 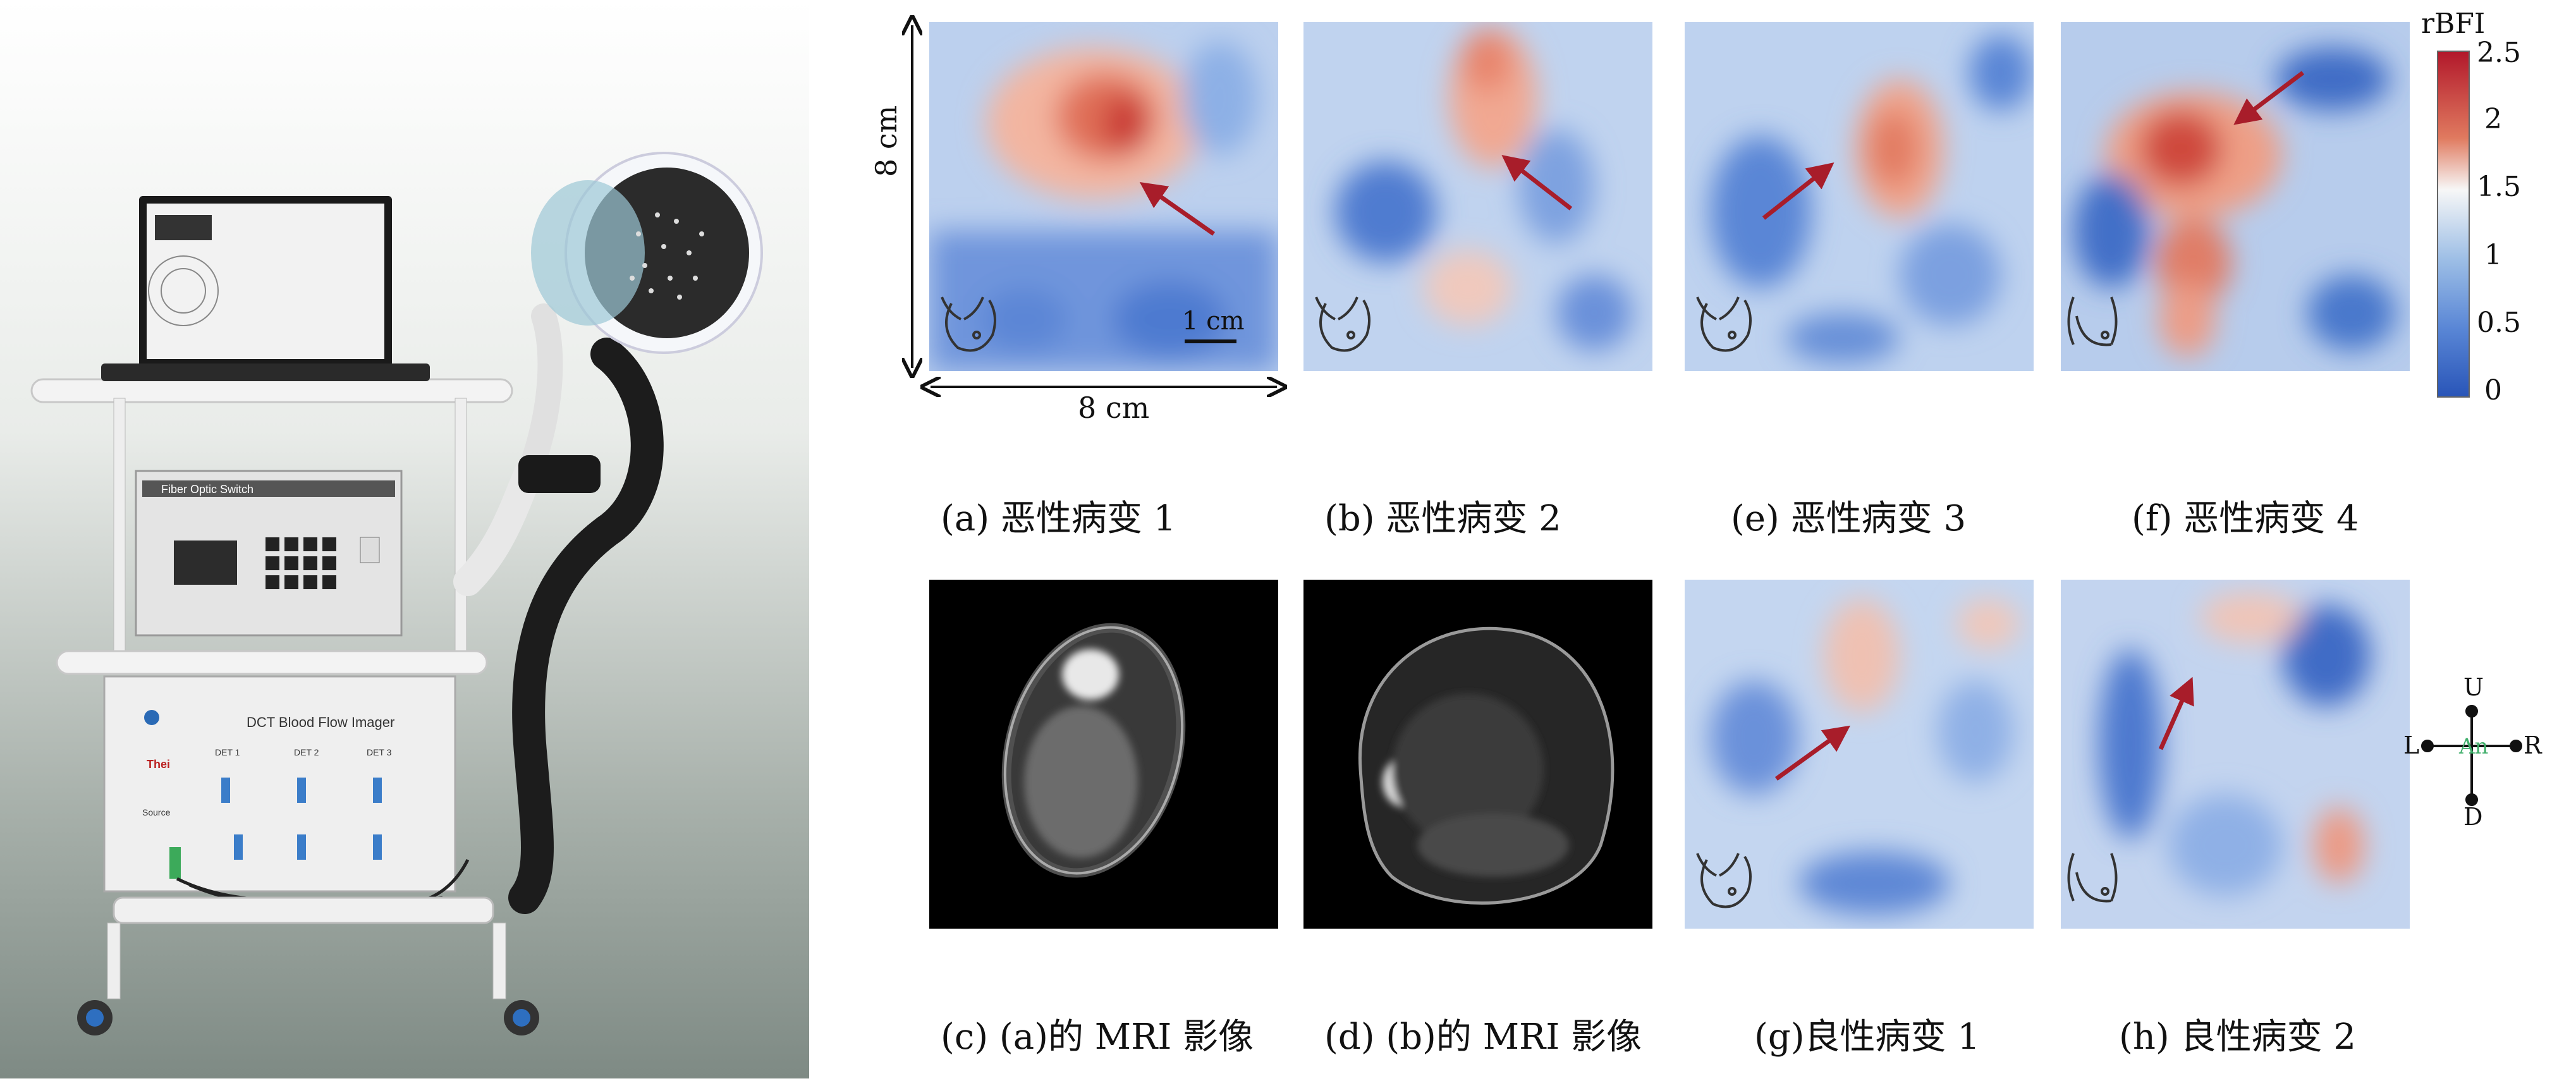 I want to click on caption-h: (h) 良性病变 2, so click(x=2237, y=1037).